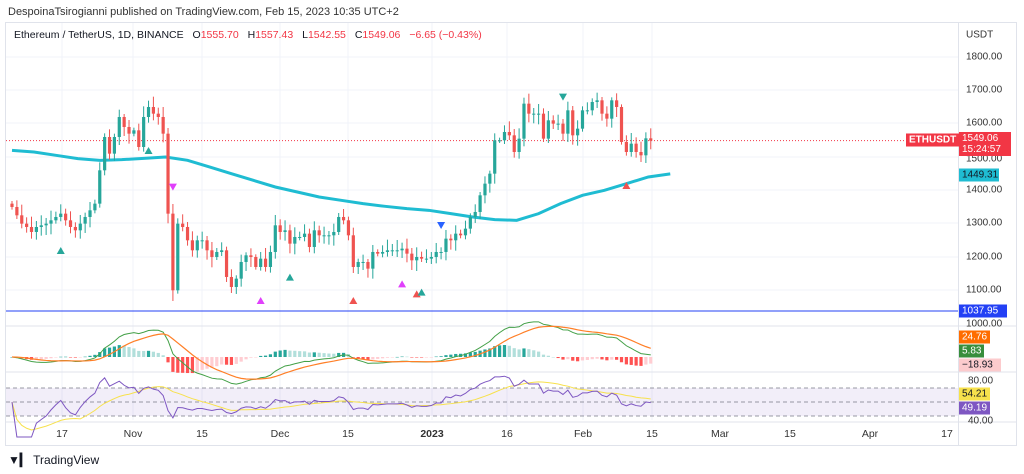 The height and width of the screenshot is (474, 1024). What do you see at coordinates (981, 149) in the screenshot?
I see `countdown: 15:24:57` at bounding box center [981, 149].